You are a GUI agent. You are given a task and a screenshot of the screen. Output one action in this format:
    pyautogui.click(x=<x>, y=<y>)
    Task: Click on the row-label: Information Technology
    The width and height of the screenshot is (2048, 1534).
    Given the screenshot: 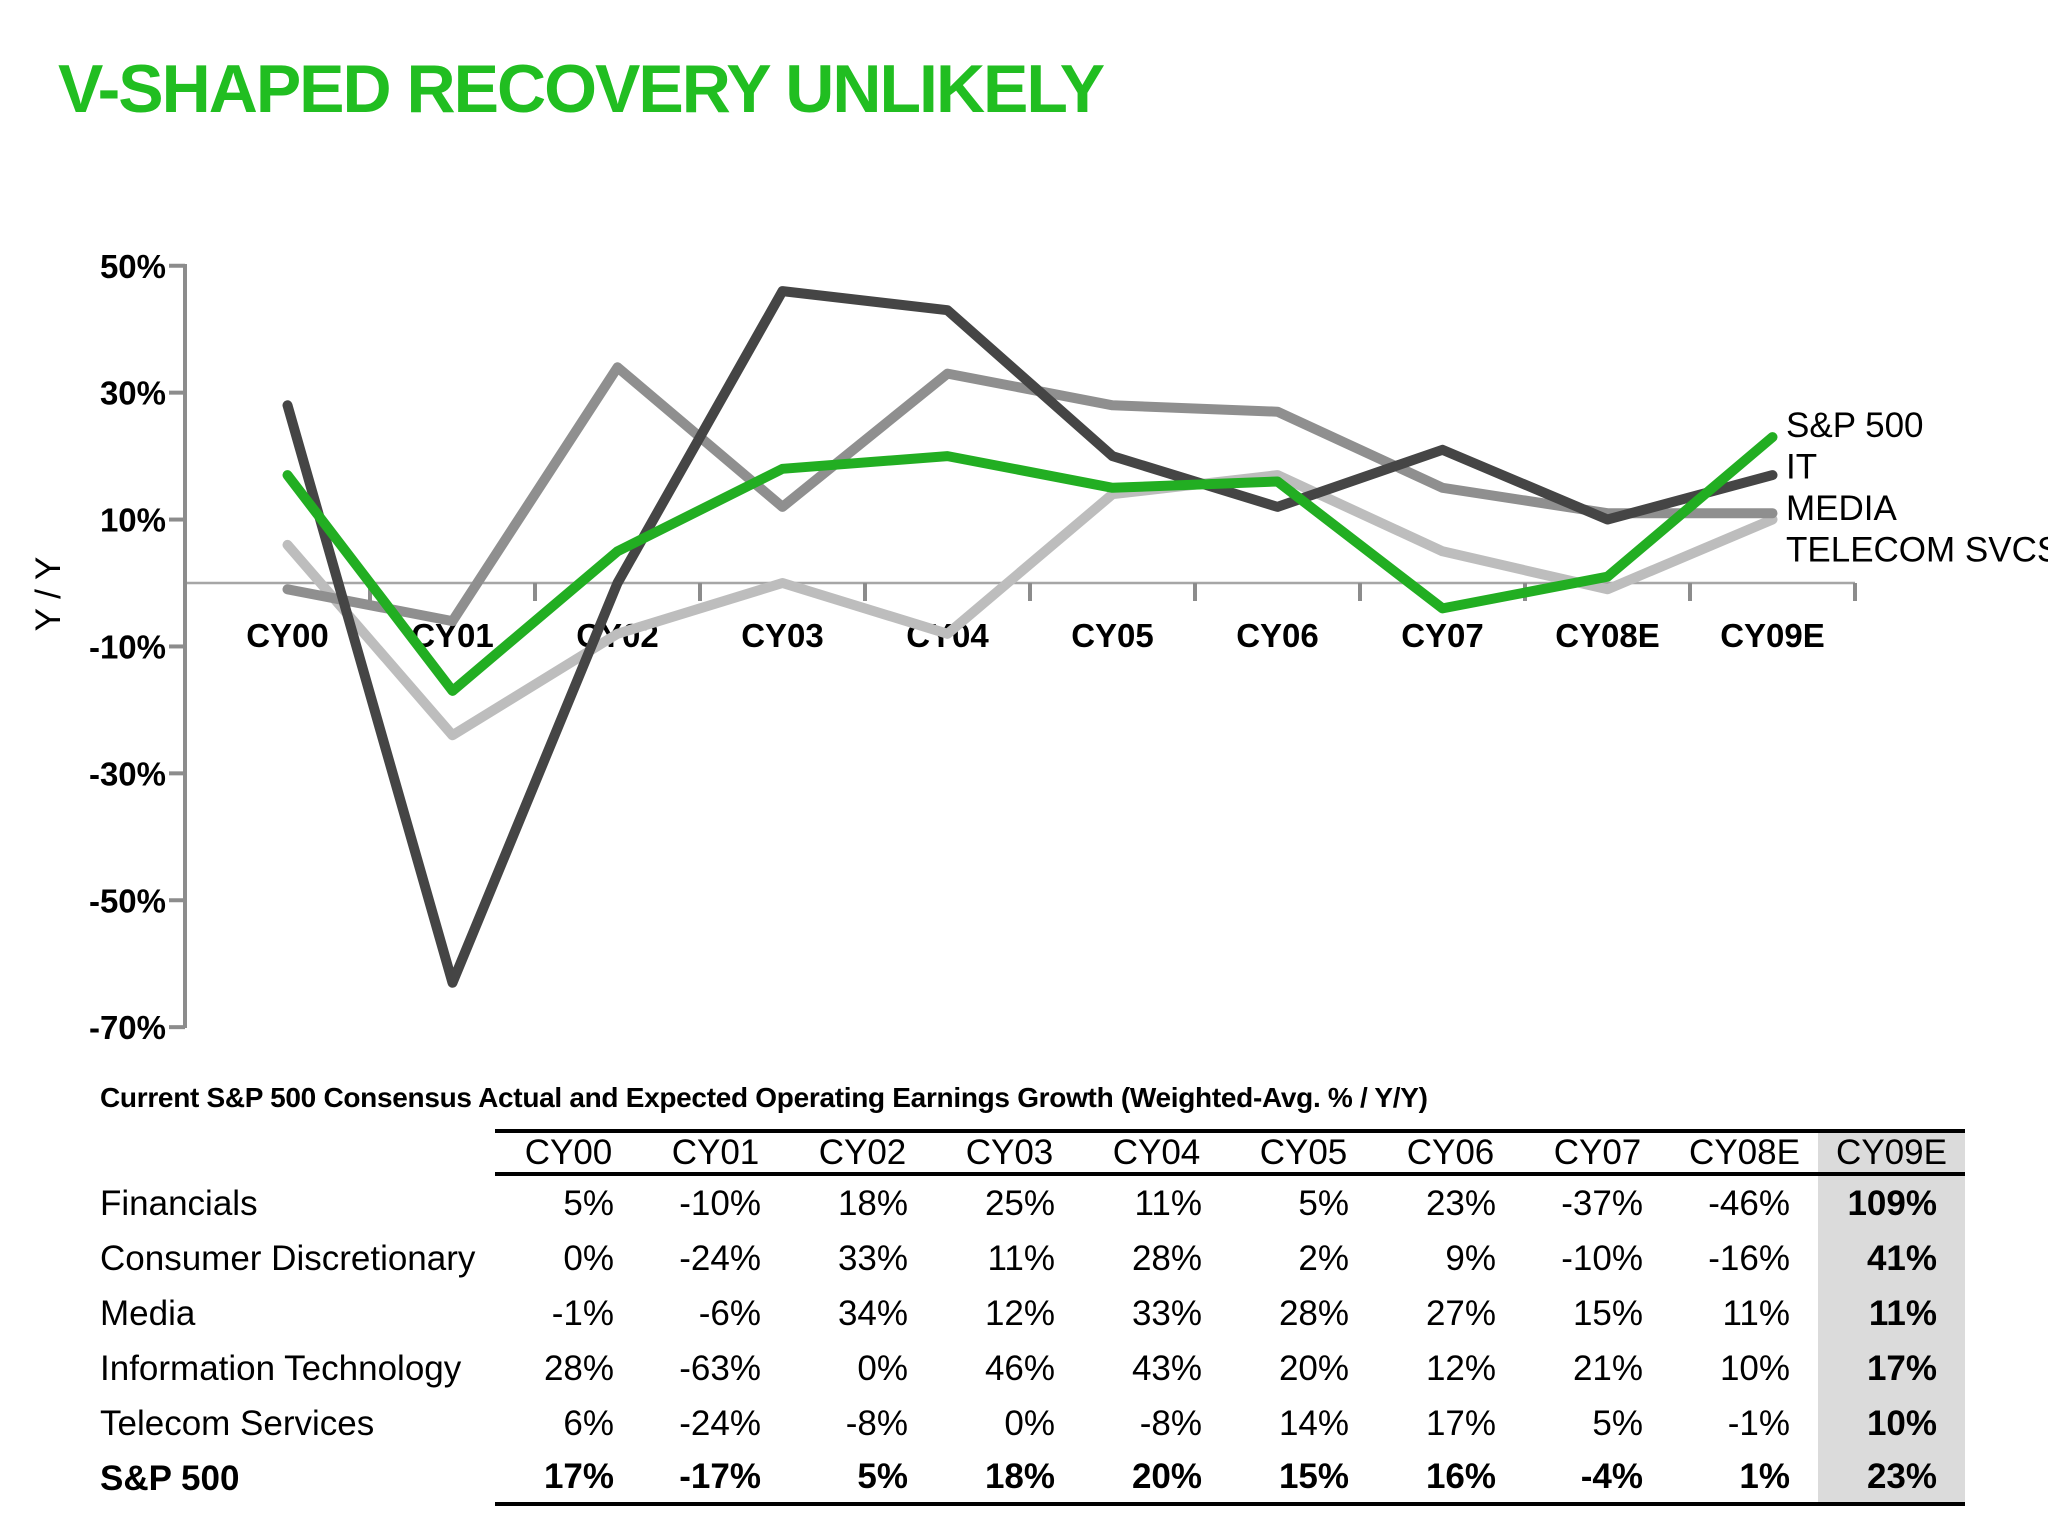 What is the action you would take?
    pyautogui.click(x=281, y=1368)
    